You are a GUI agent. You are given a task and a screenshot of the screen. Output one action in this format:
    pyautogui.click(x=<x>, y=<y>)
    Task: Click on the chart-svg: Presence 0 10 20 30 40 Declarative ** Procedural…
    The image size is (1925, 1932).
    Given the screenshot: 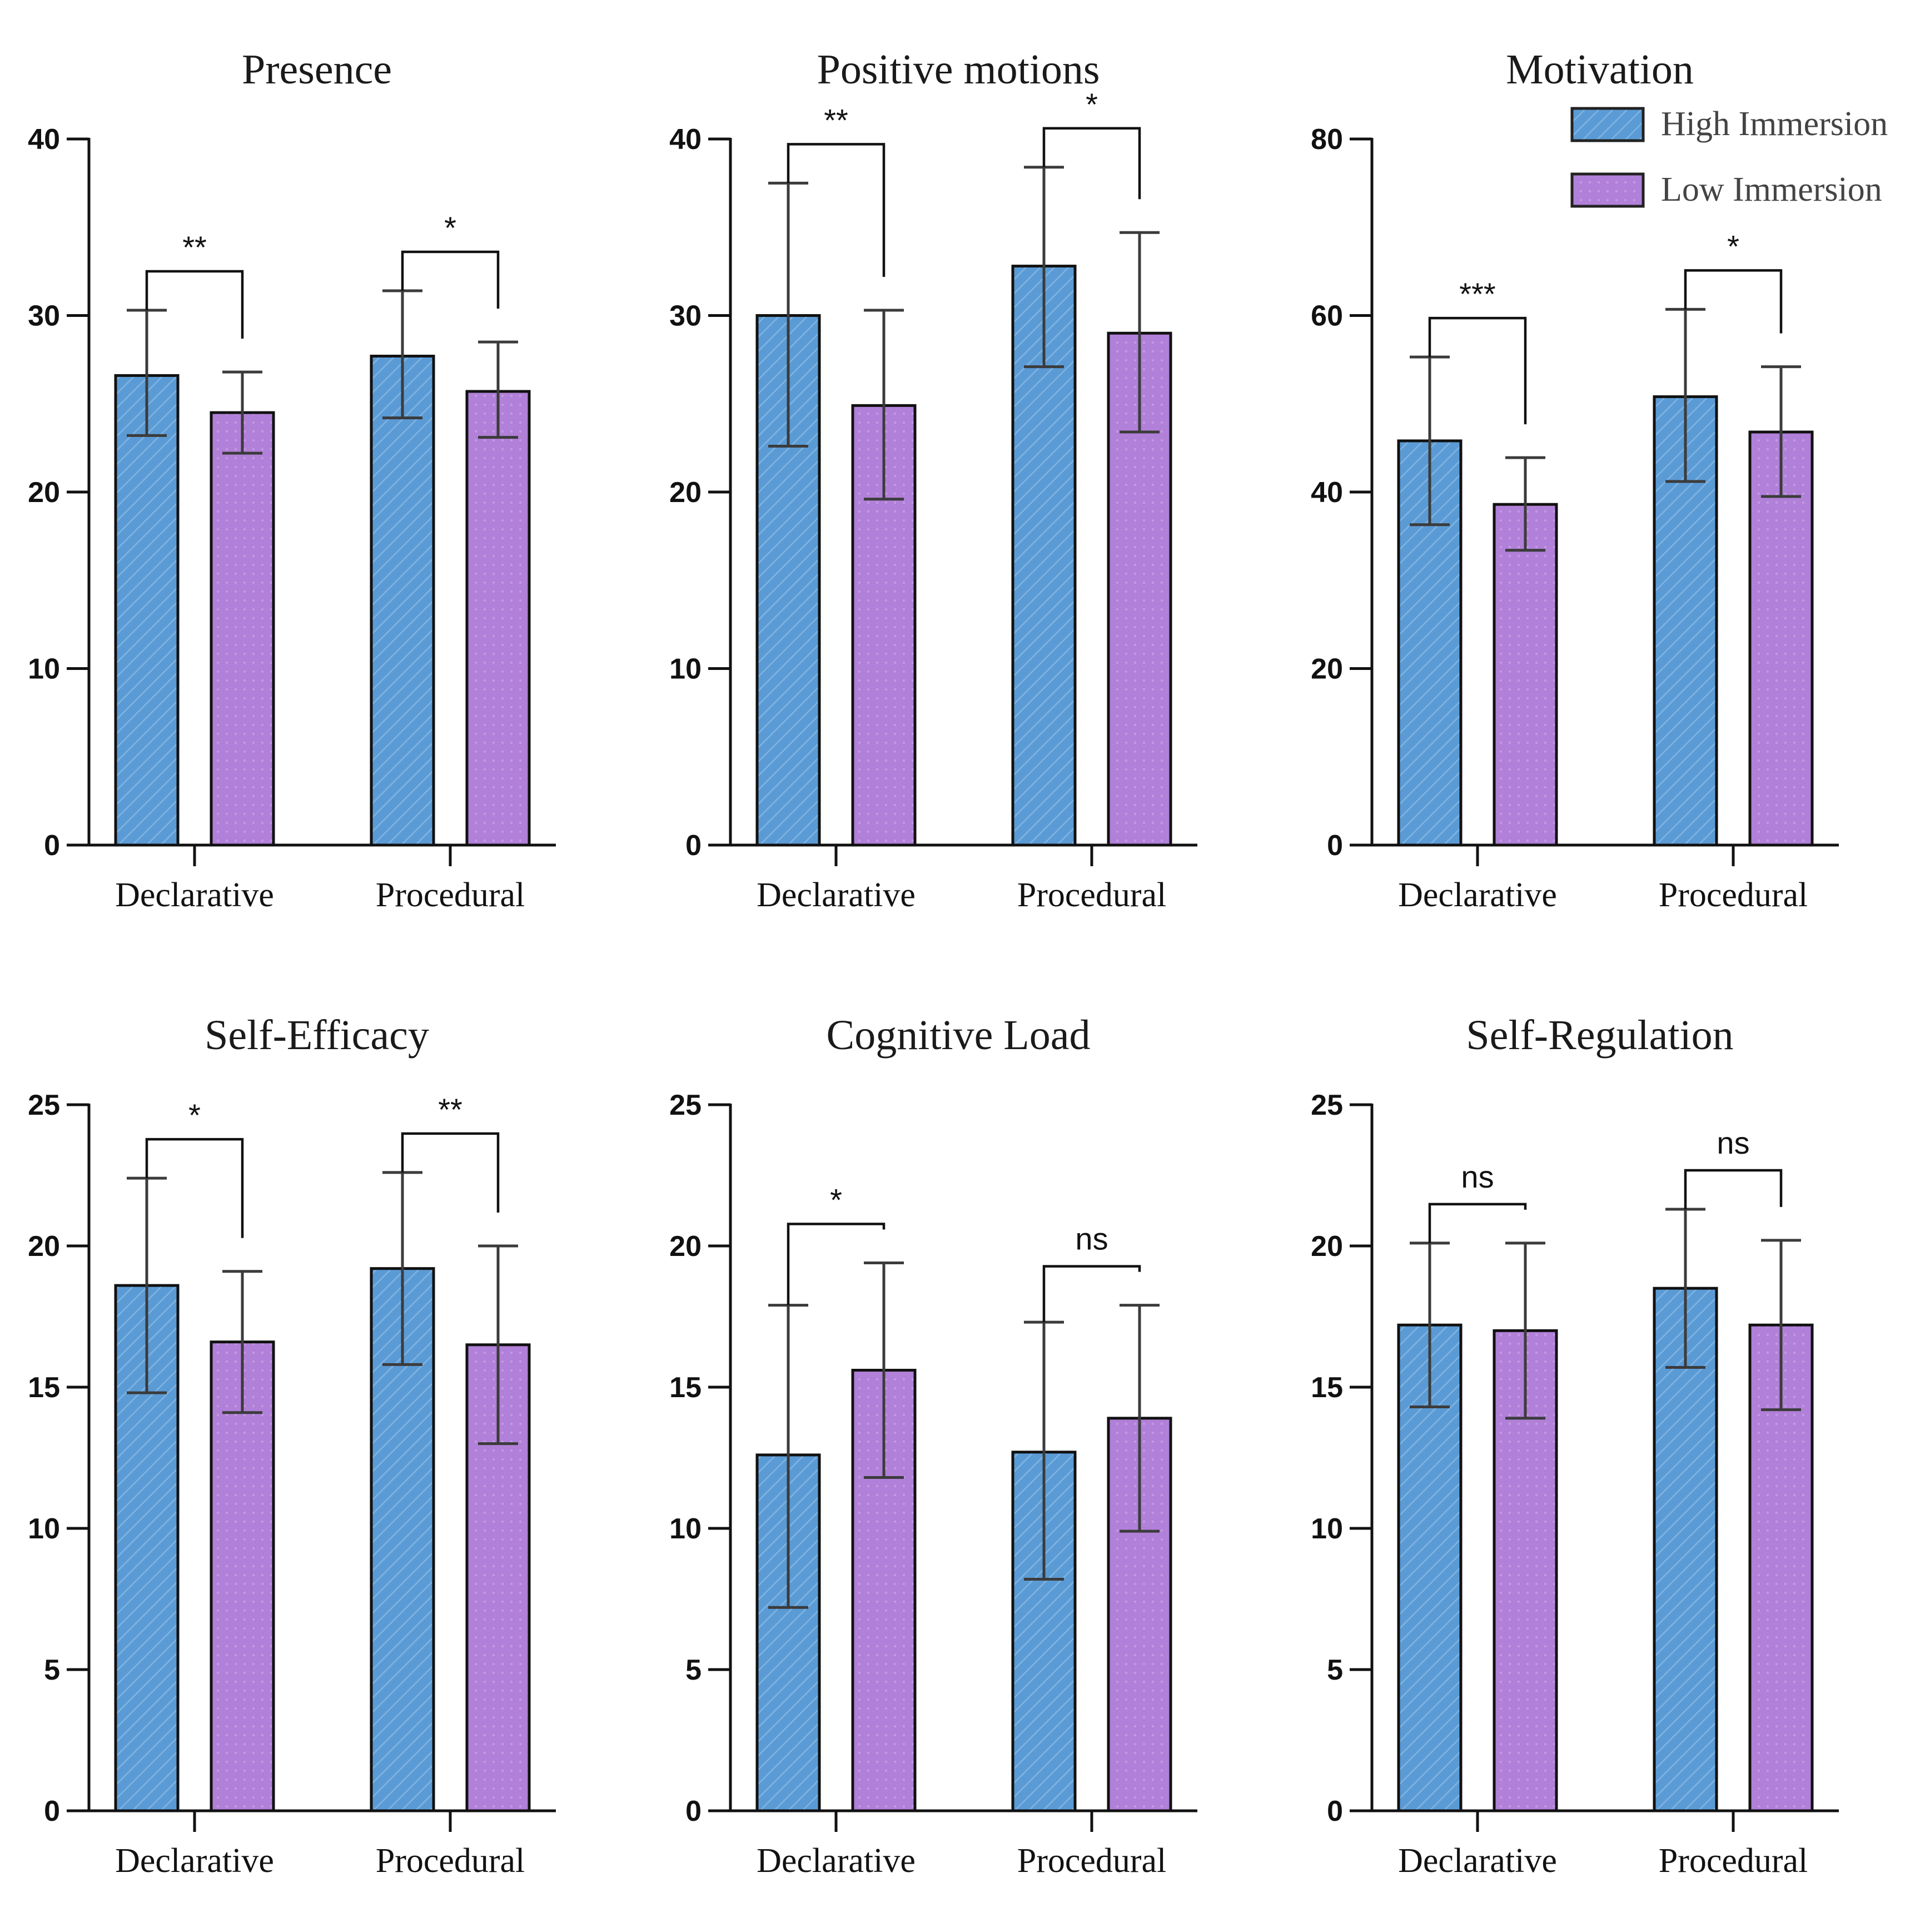 What is the action you would take?
    pyautogui.click(x=292, y=480)
    